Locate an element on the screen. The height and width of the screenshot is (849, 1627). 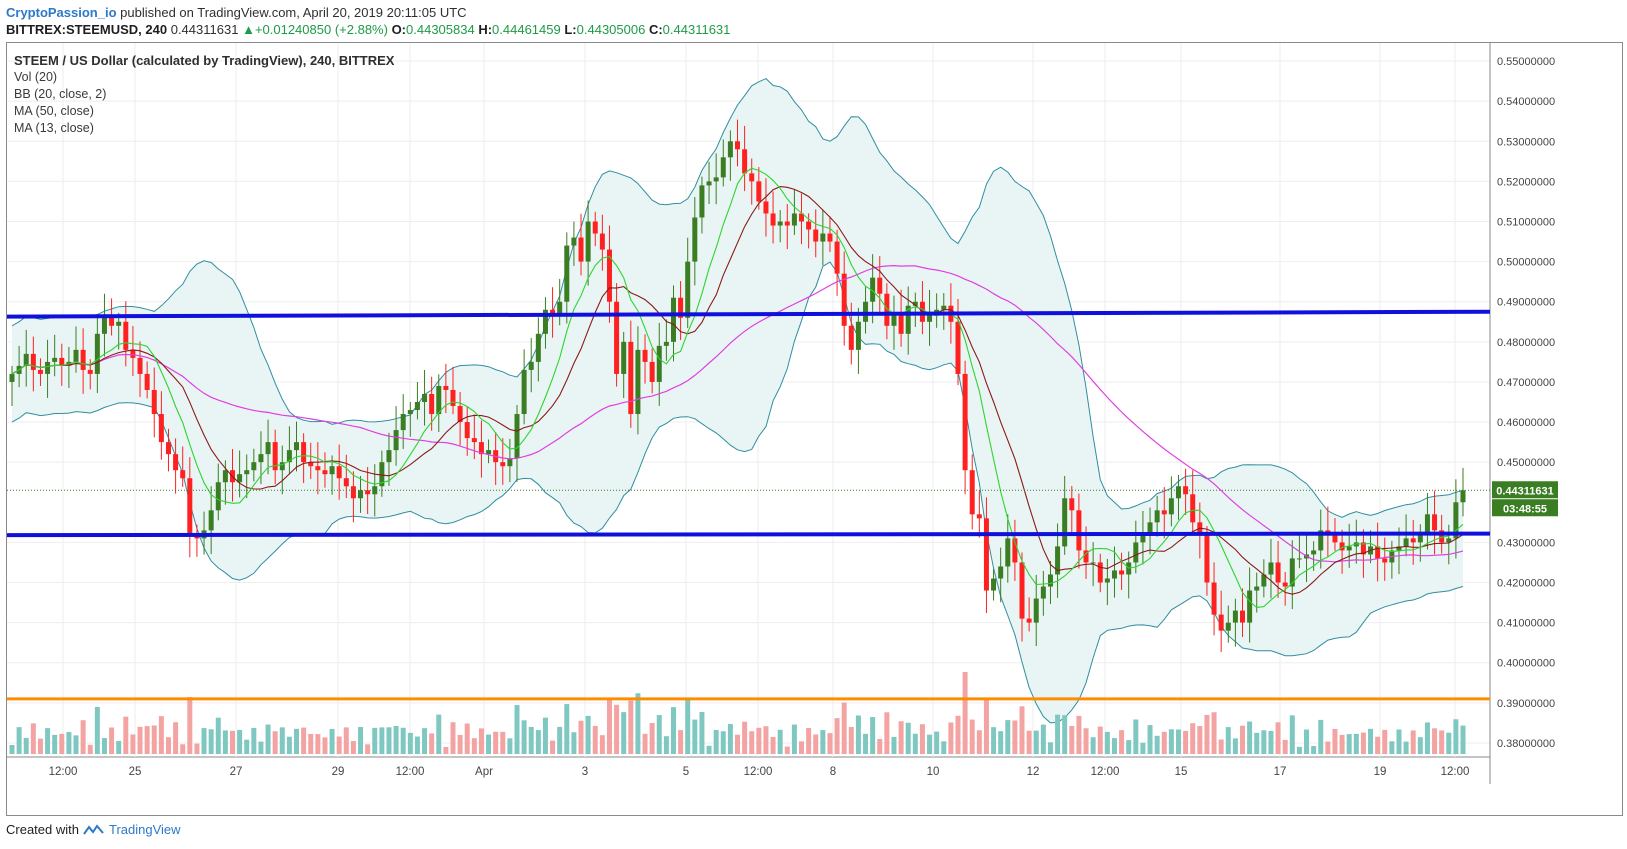
legend-volume: Vol (20) is located at coordinates (36, 77).